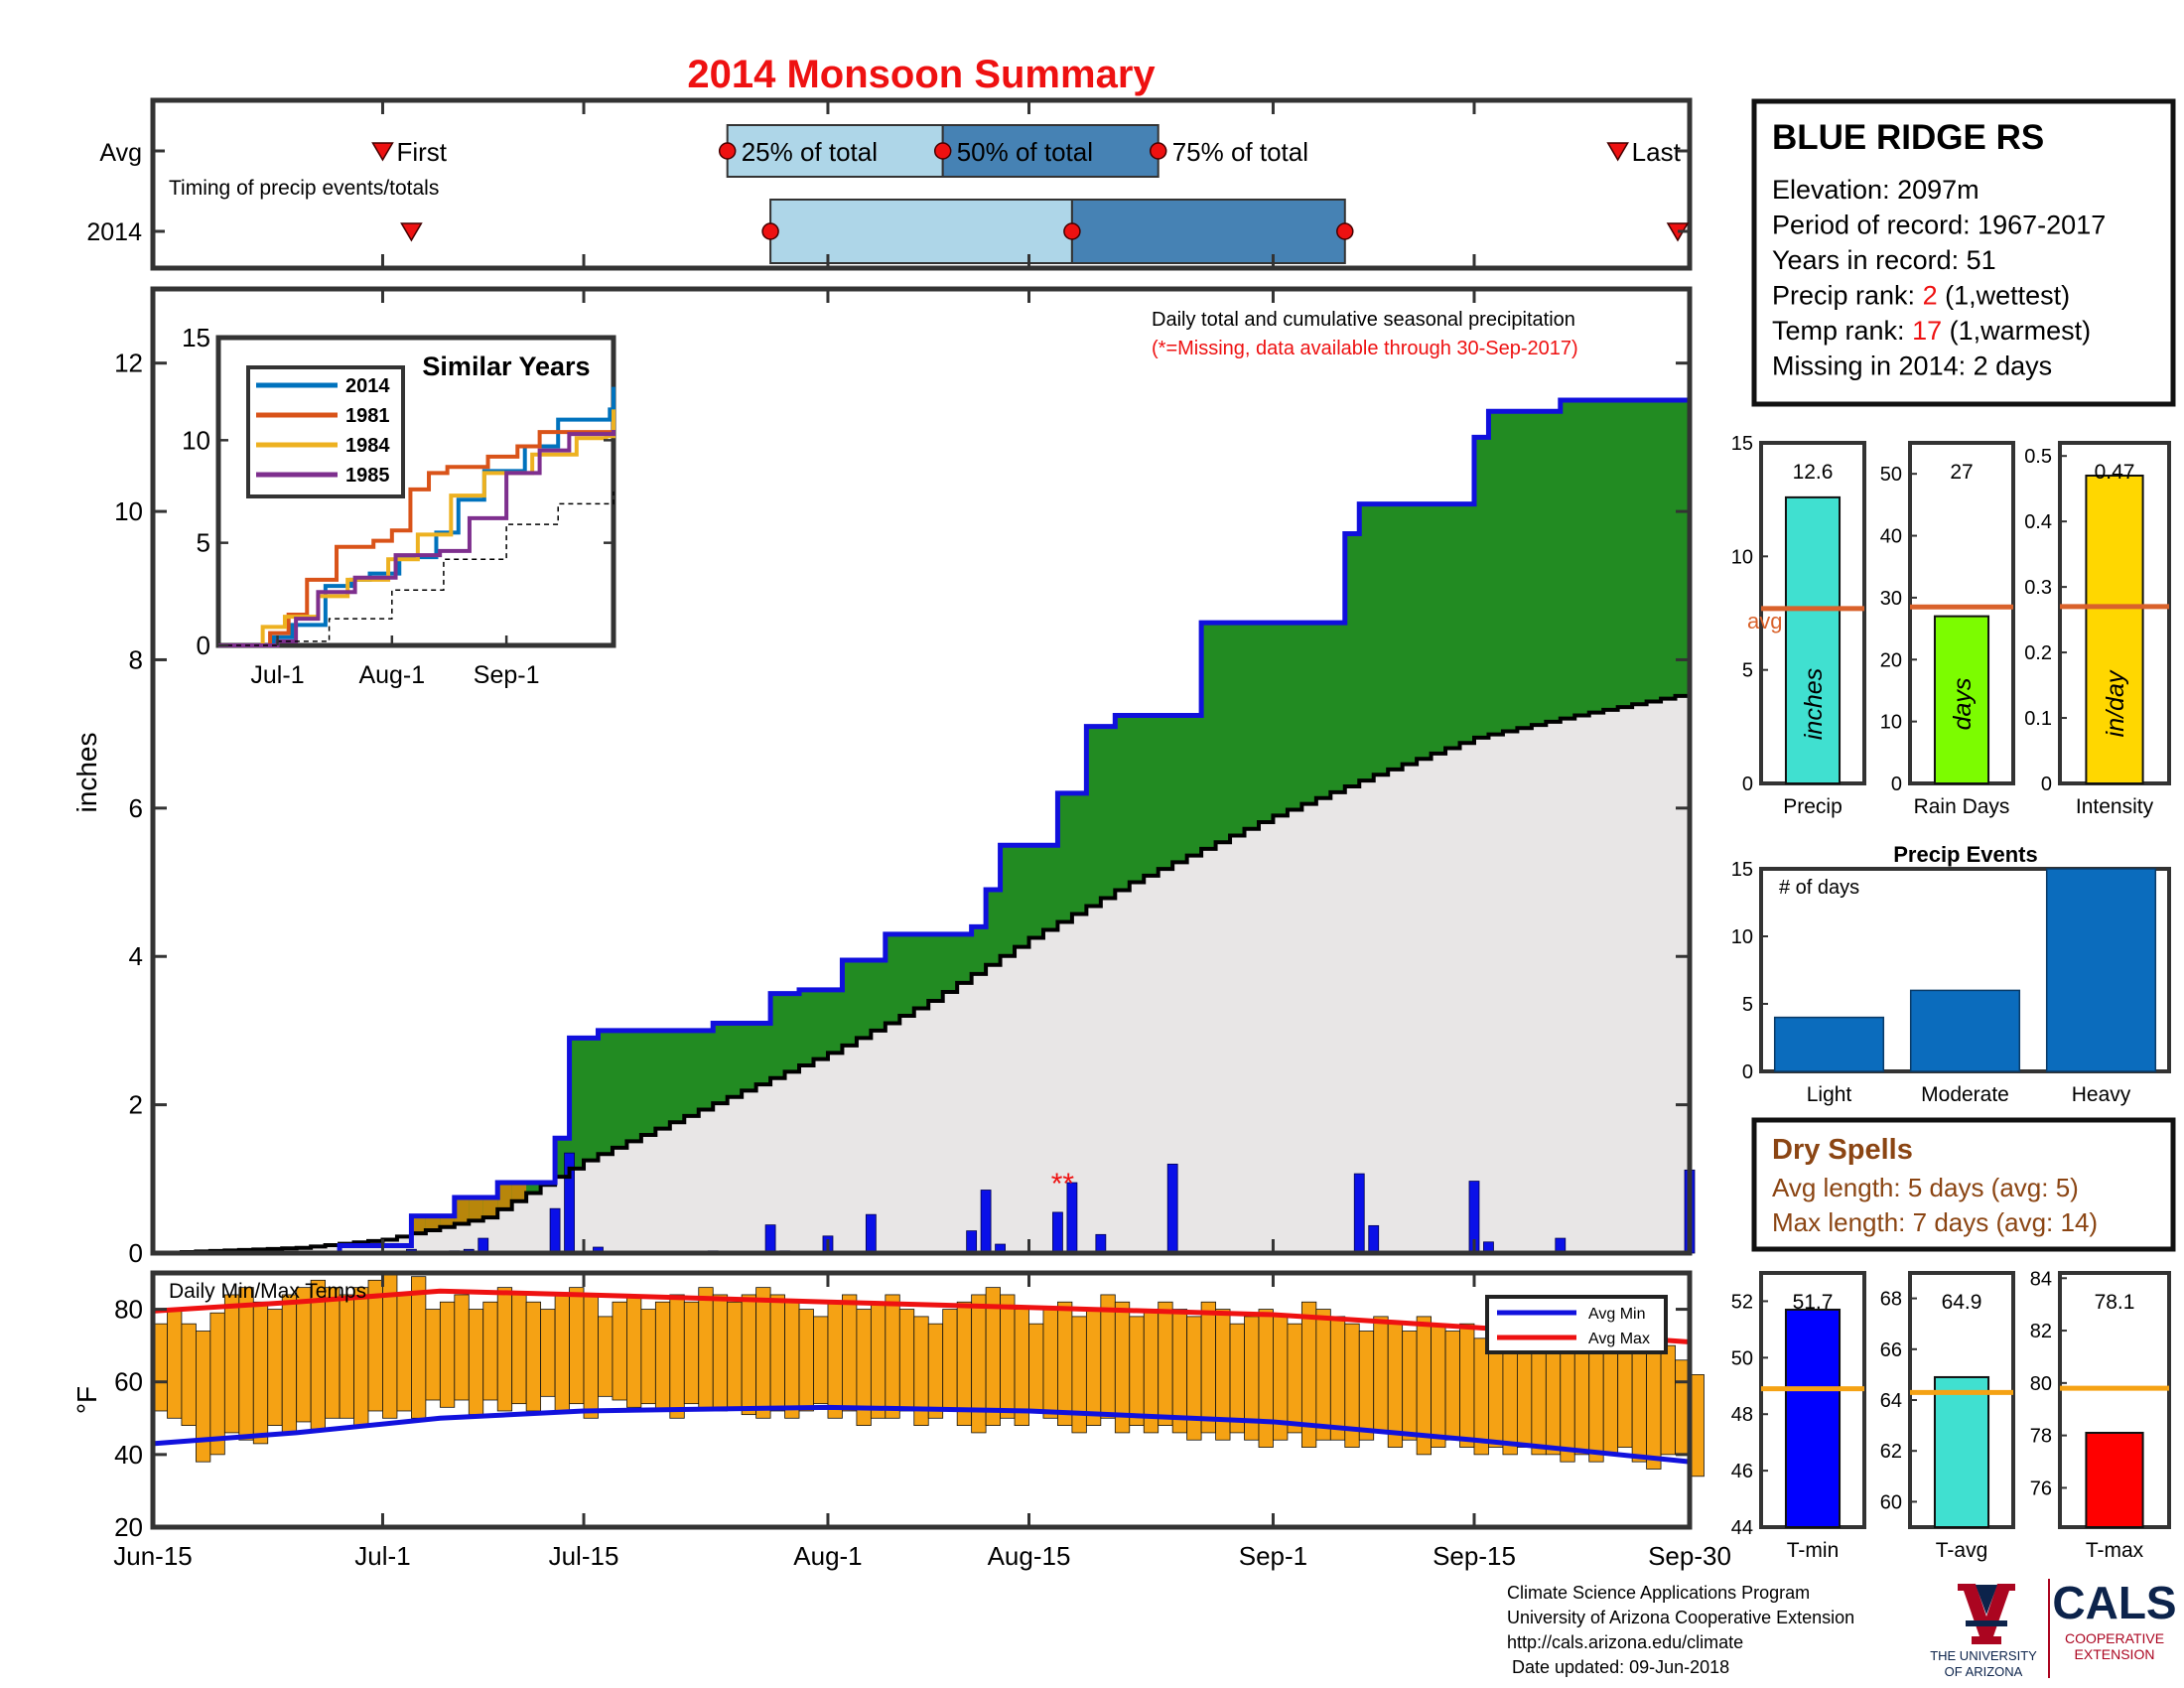 The image size is (2184, 1688). Describe the element at coordinates (1813, 1302) in the screenshot. I see `summary-value-label: 51.7` at that location.